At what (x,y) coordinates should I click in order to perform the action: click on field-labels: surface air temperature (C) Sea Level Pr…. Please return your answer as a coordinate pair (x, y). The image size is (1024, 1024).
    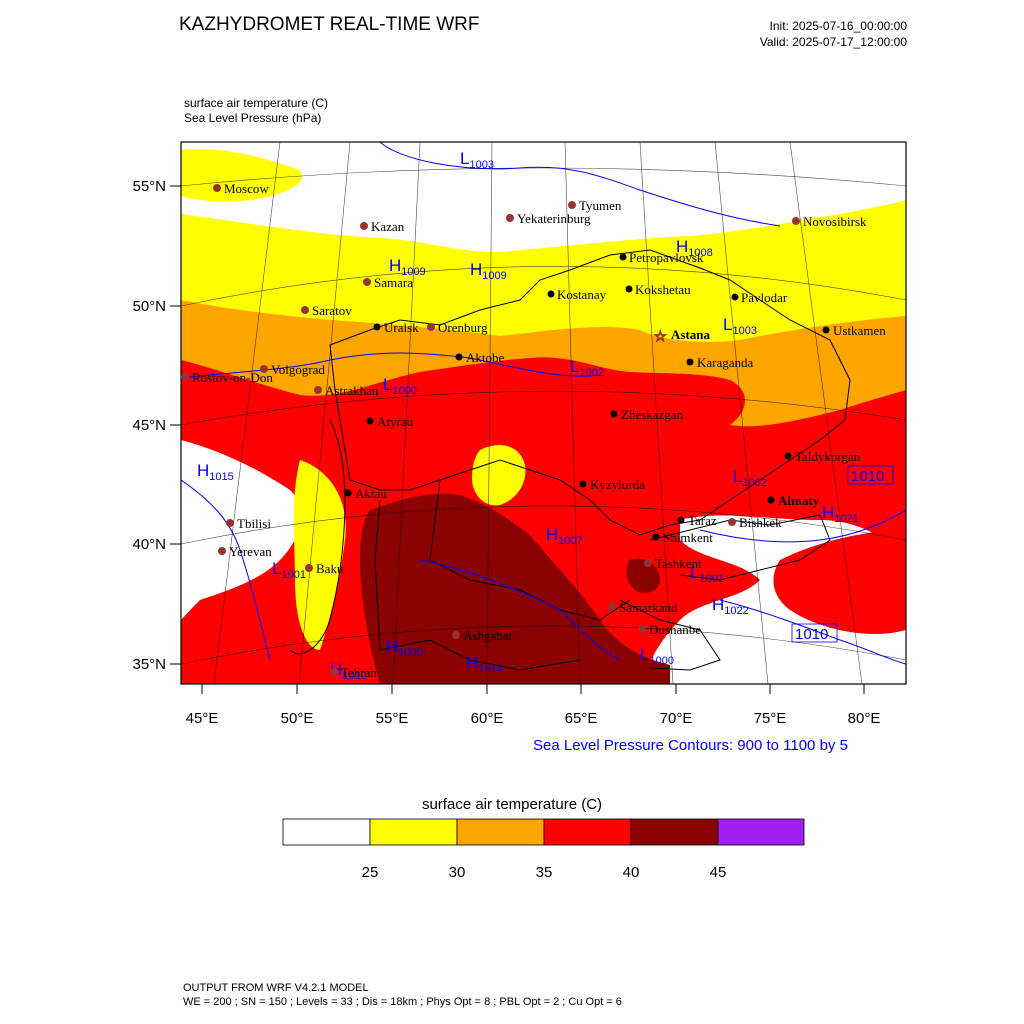
    Looking at the image, I should click on (256, 111).